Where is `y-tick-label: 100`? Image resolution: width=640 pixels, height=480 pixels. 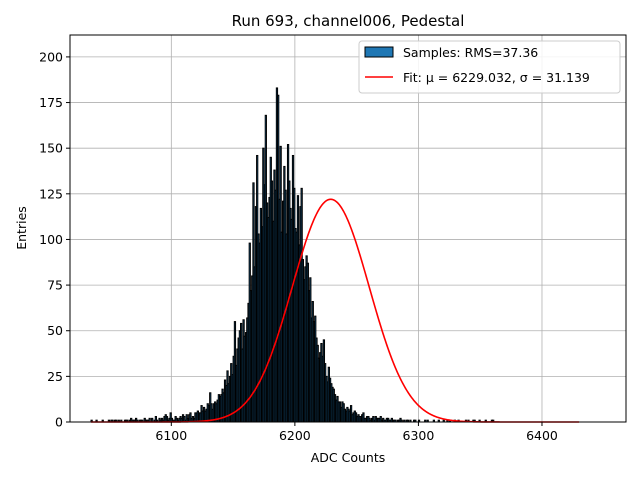
y-tick-label: 100 is located at coordinates (51, 239).